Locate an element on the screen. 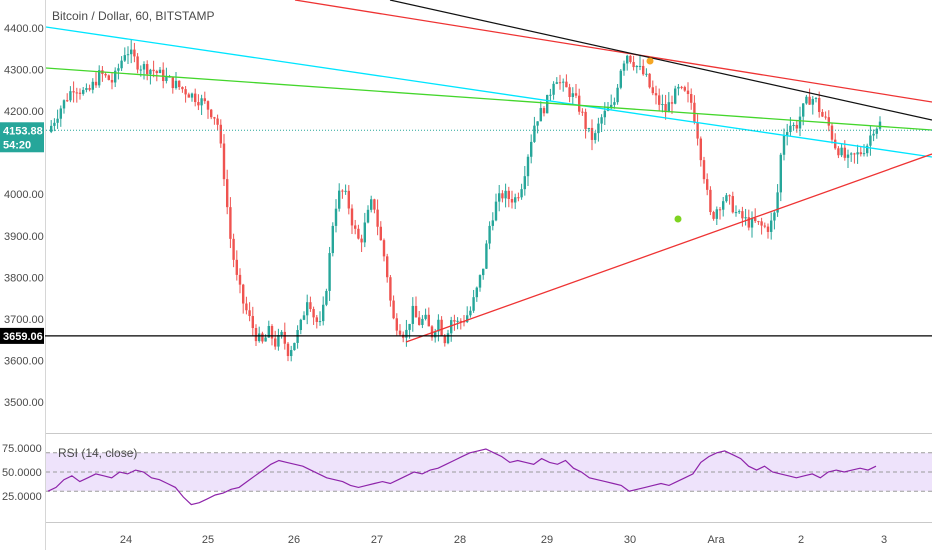 The width and height of the screenshot is (932, 550). time-tick-label: 27 is located at coordinates (377, 540).